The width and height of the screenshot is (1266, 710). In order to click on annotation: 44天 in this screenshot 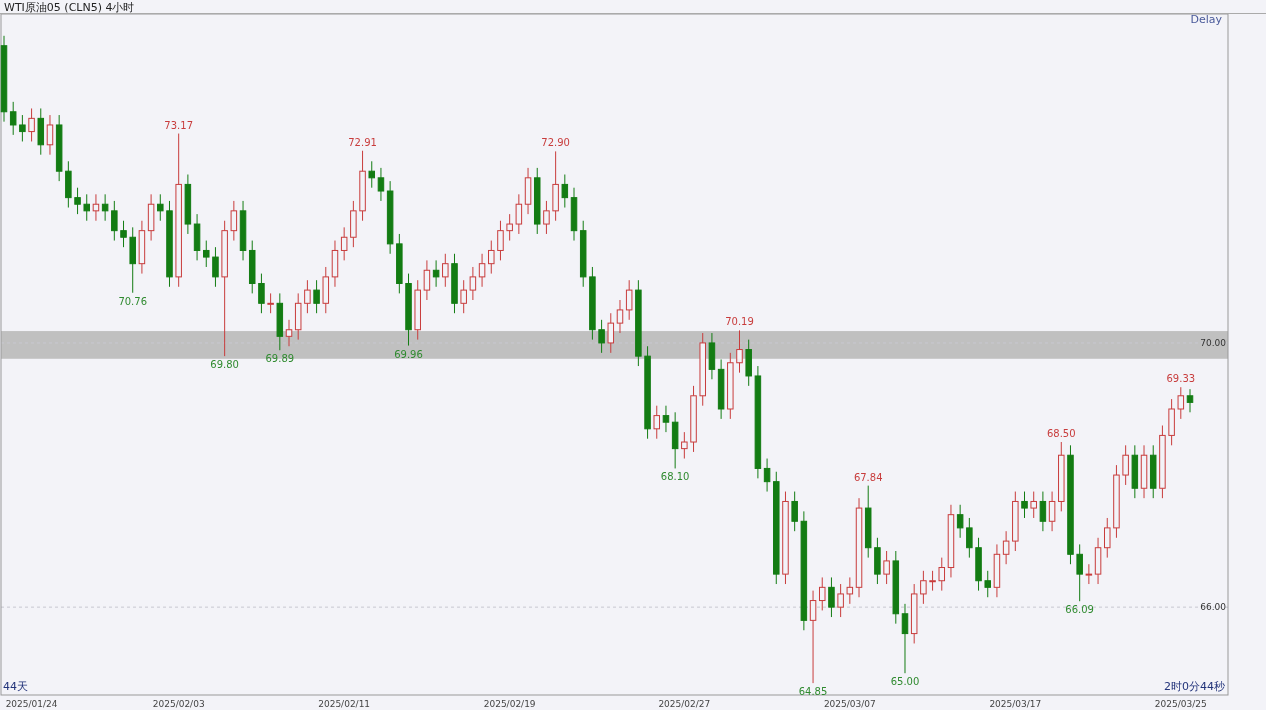, I will do `click(15, 686)`.